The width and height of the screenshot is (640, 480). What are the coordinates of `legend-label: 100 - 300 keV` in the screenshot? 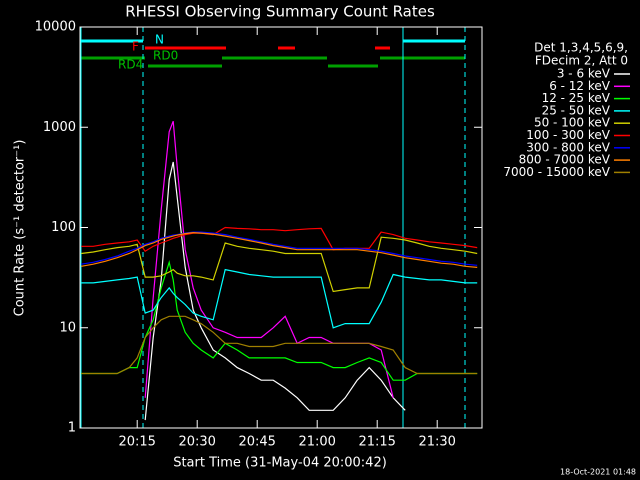 It's located at (568, 135).